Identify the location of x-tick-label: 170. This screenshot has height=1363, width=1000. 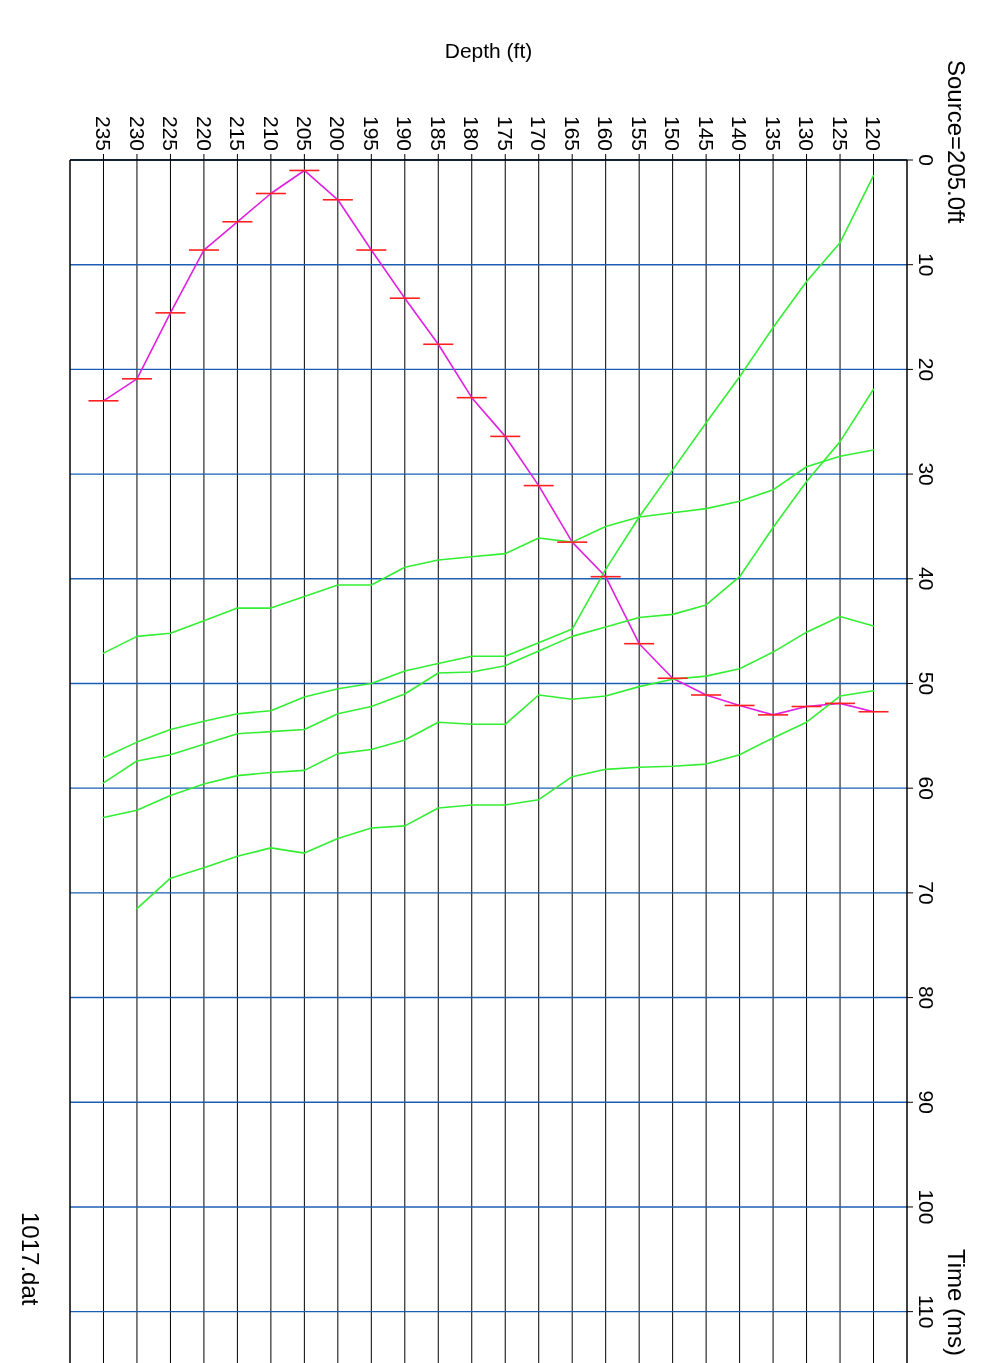
(539, 133).